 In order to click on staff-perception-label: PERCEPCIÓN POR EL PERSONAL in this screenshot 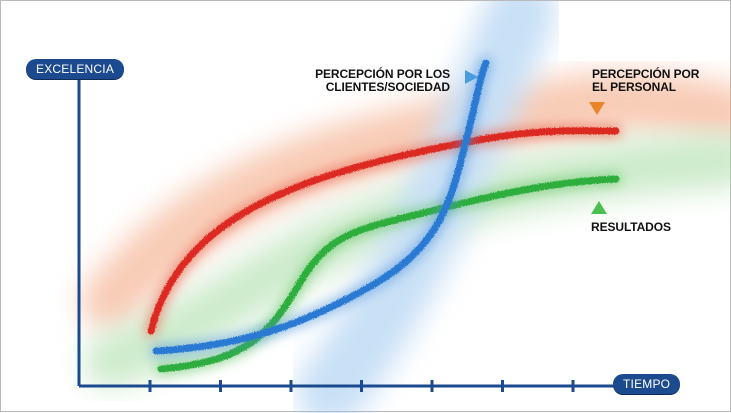, I will do `click(659, 81)`.